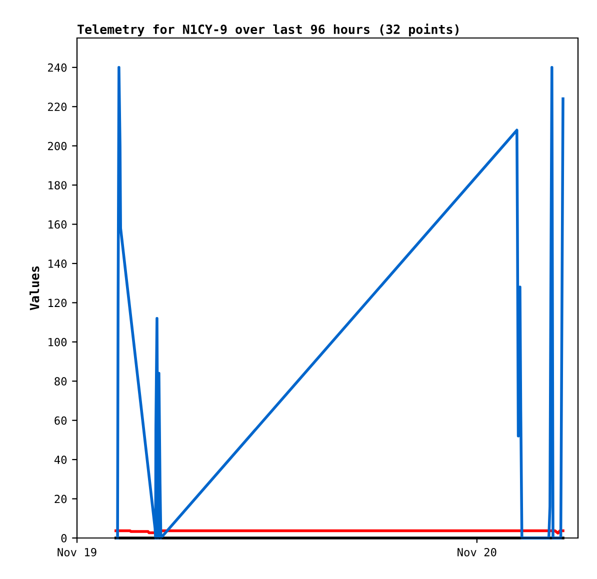 Image resolution: width=597 pixels, height=579 pixels. I want to click on y-tick-label: 20, so click(60, 499).